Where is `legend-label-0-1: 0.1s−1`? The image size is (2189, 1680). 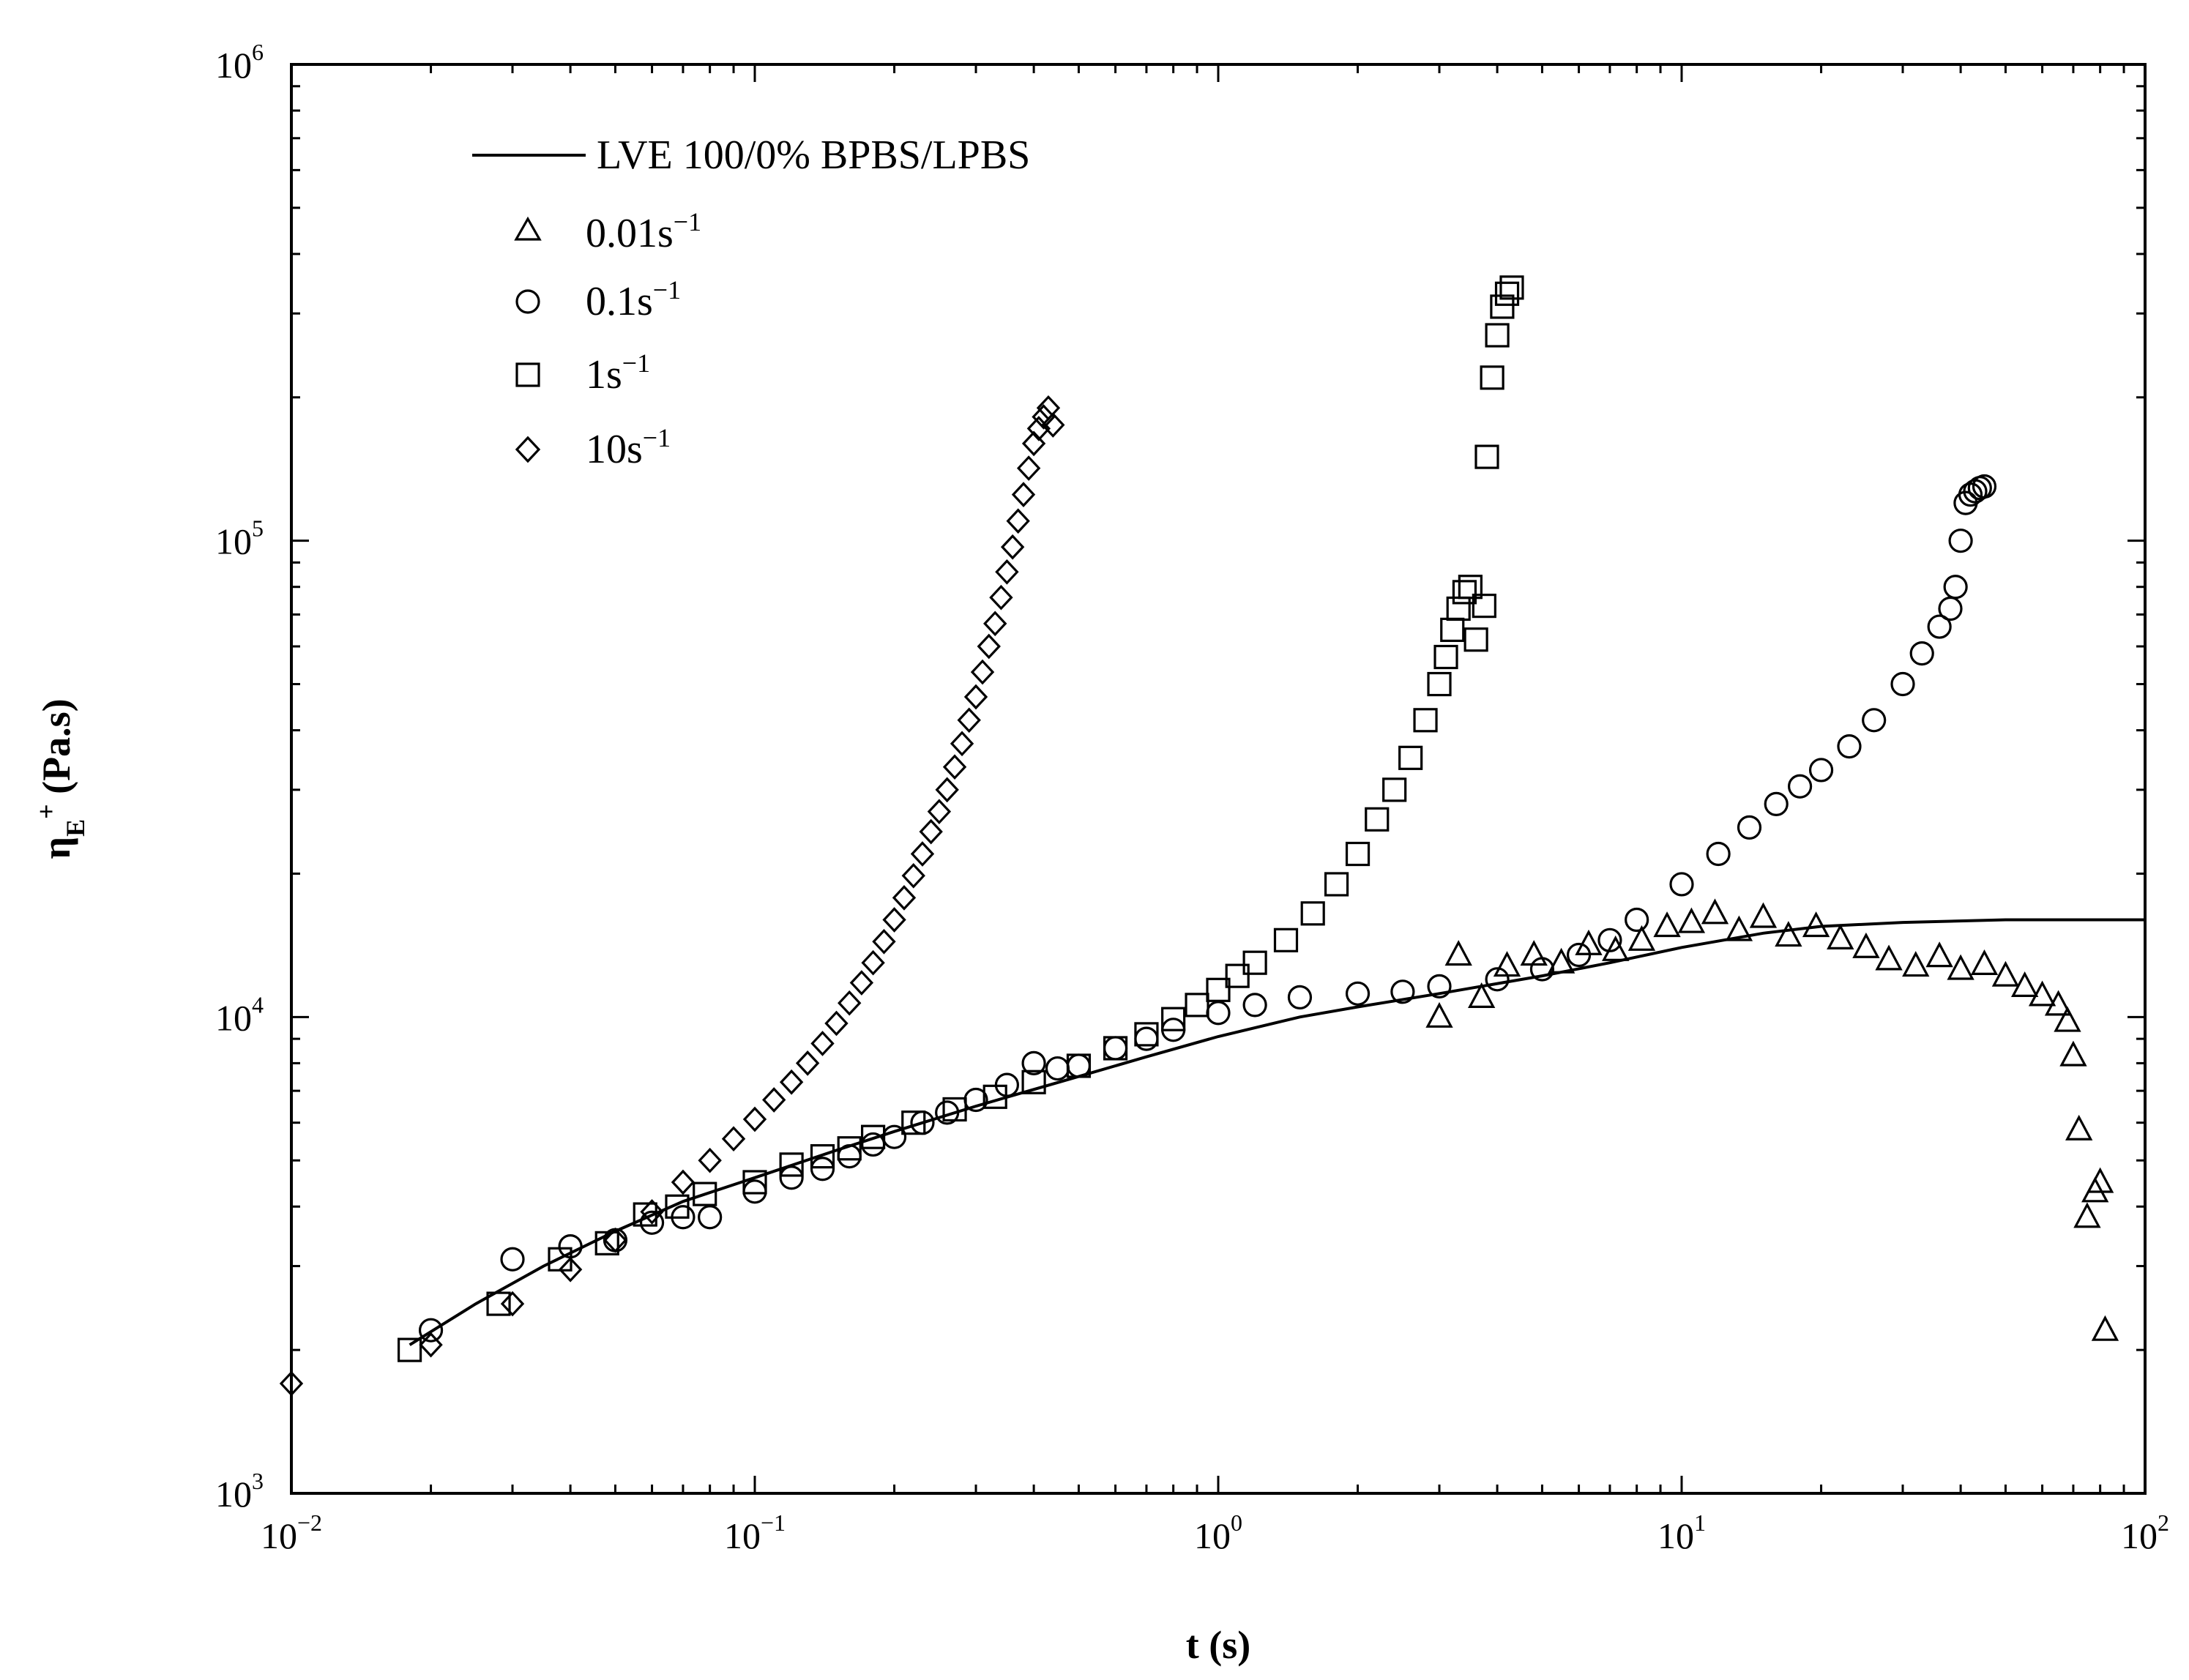
legend-label-0-1: 0.1s−1 is located at coordinates (633, 299).